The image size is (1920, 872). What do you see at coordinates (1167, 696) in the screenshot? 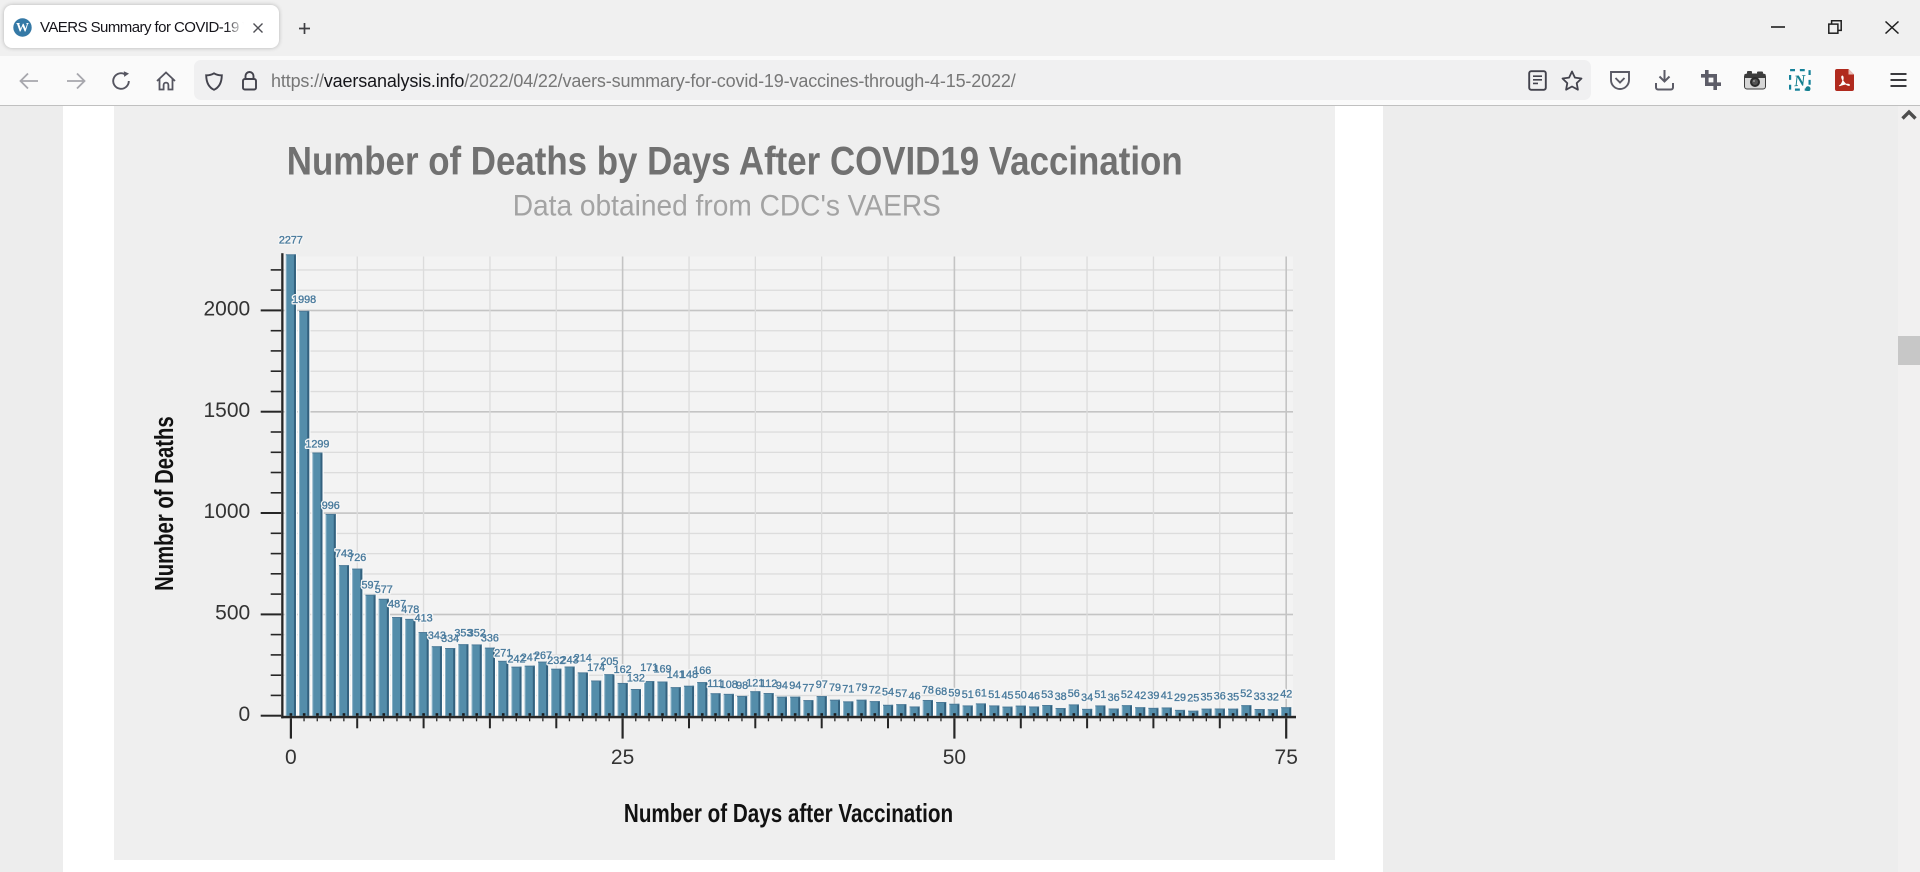
I see `svg-text: 41` at bounding box center [1167, 696].